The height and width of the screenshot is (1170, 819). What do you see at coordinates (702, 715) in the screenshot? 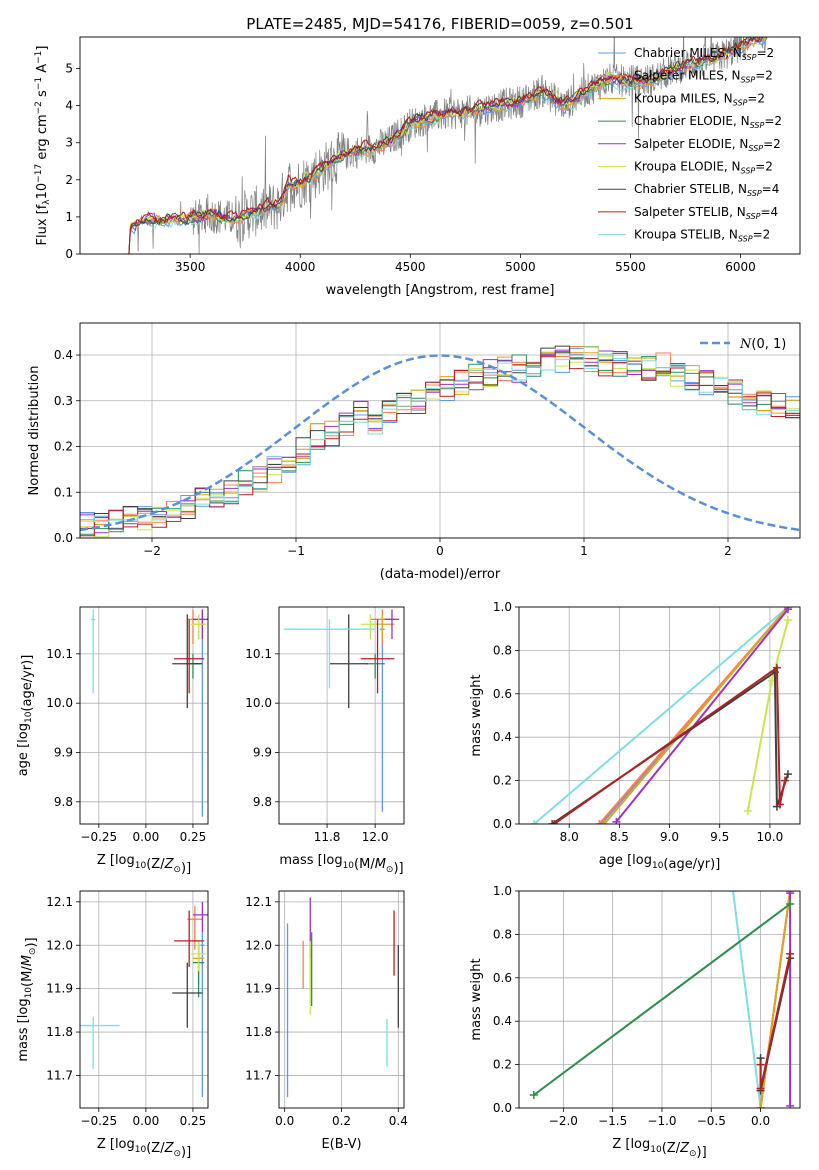
I see `series-line-salpeter-elodie` at bounding box center [702, 715].